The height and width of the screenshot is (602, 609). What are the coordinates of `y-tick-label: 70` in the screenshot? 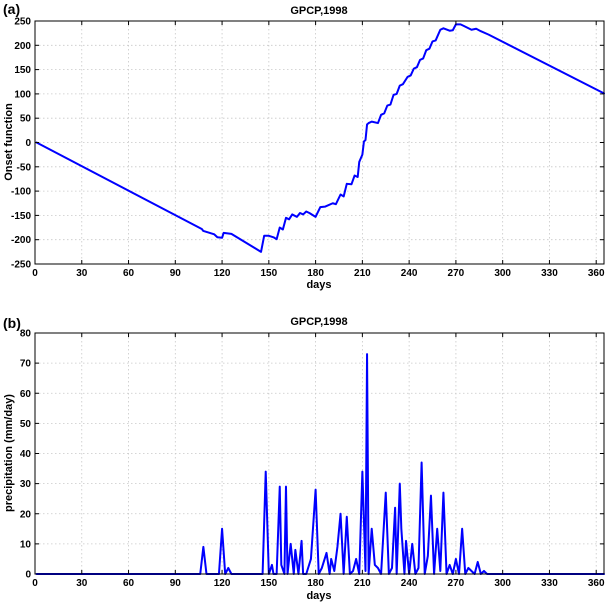 It's located at (26, 364).